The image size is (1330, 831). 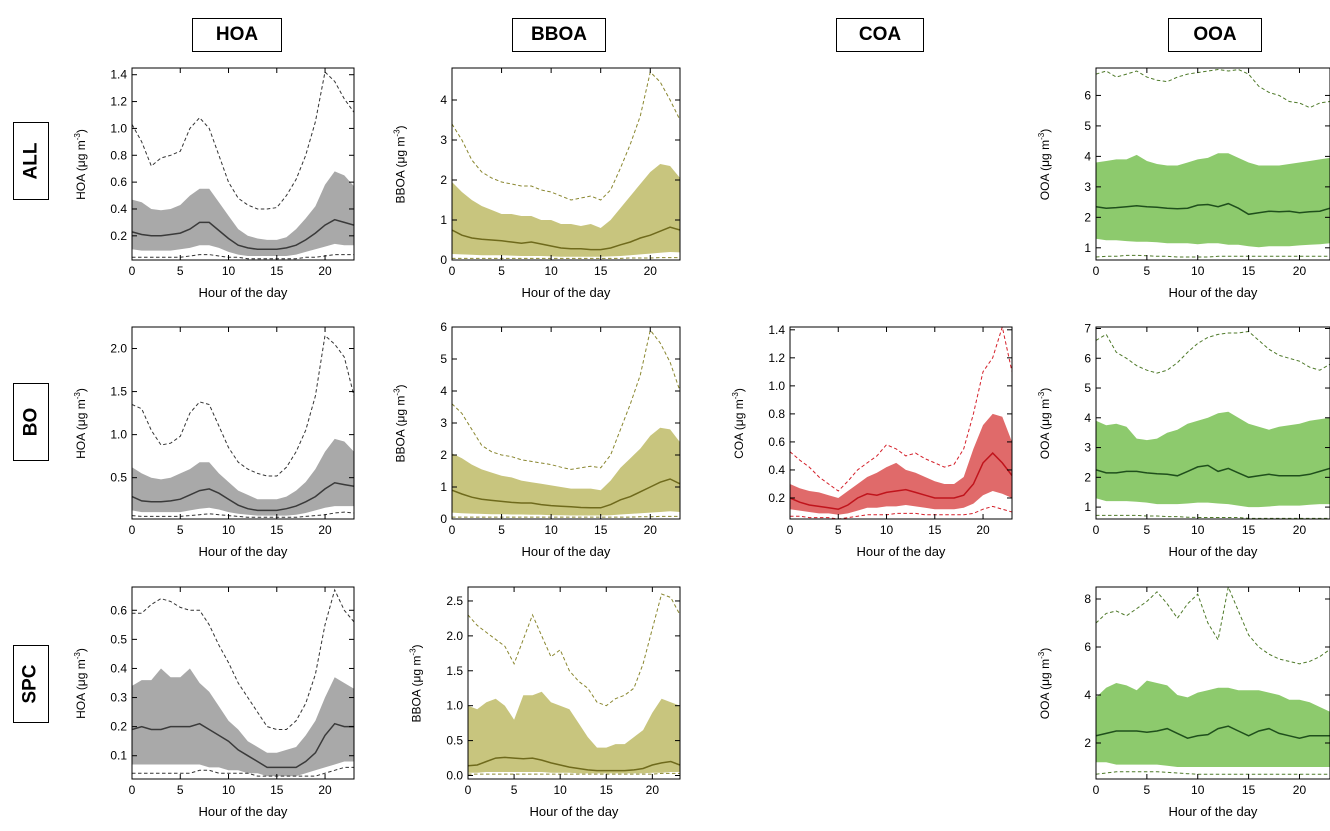 What do you see at coordinates (31, 422) in the screenshot?
I see `row-header-bo: BO` at bounding box center [31, 422].